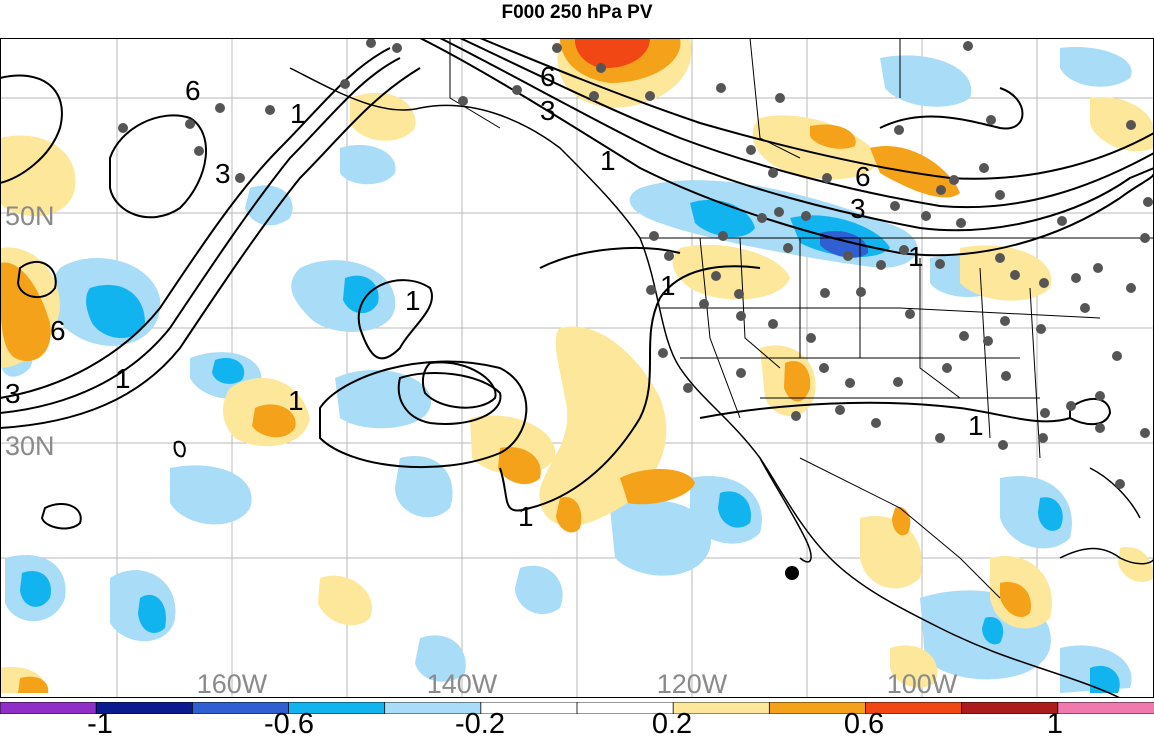 The height and width of the screenshot is (741, 1154). What do you see at coordinates (480, 724) in the screenshot?
I see `colorbar-tick-label: -0.2` at bounding box center [480, 724].